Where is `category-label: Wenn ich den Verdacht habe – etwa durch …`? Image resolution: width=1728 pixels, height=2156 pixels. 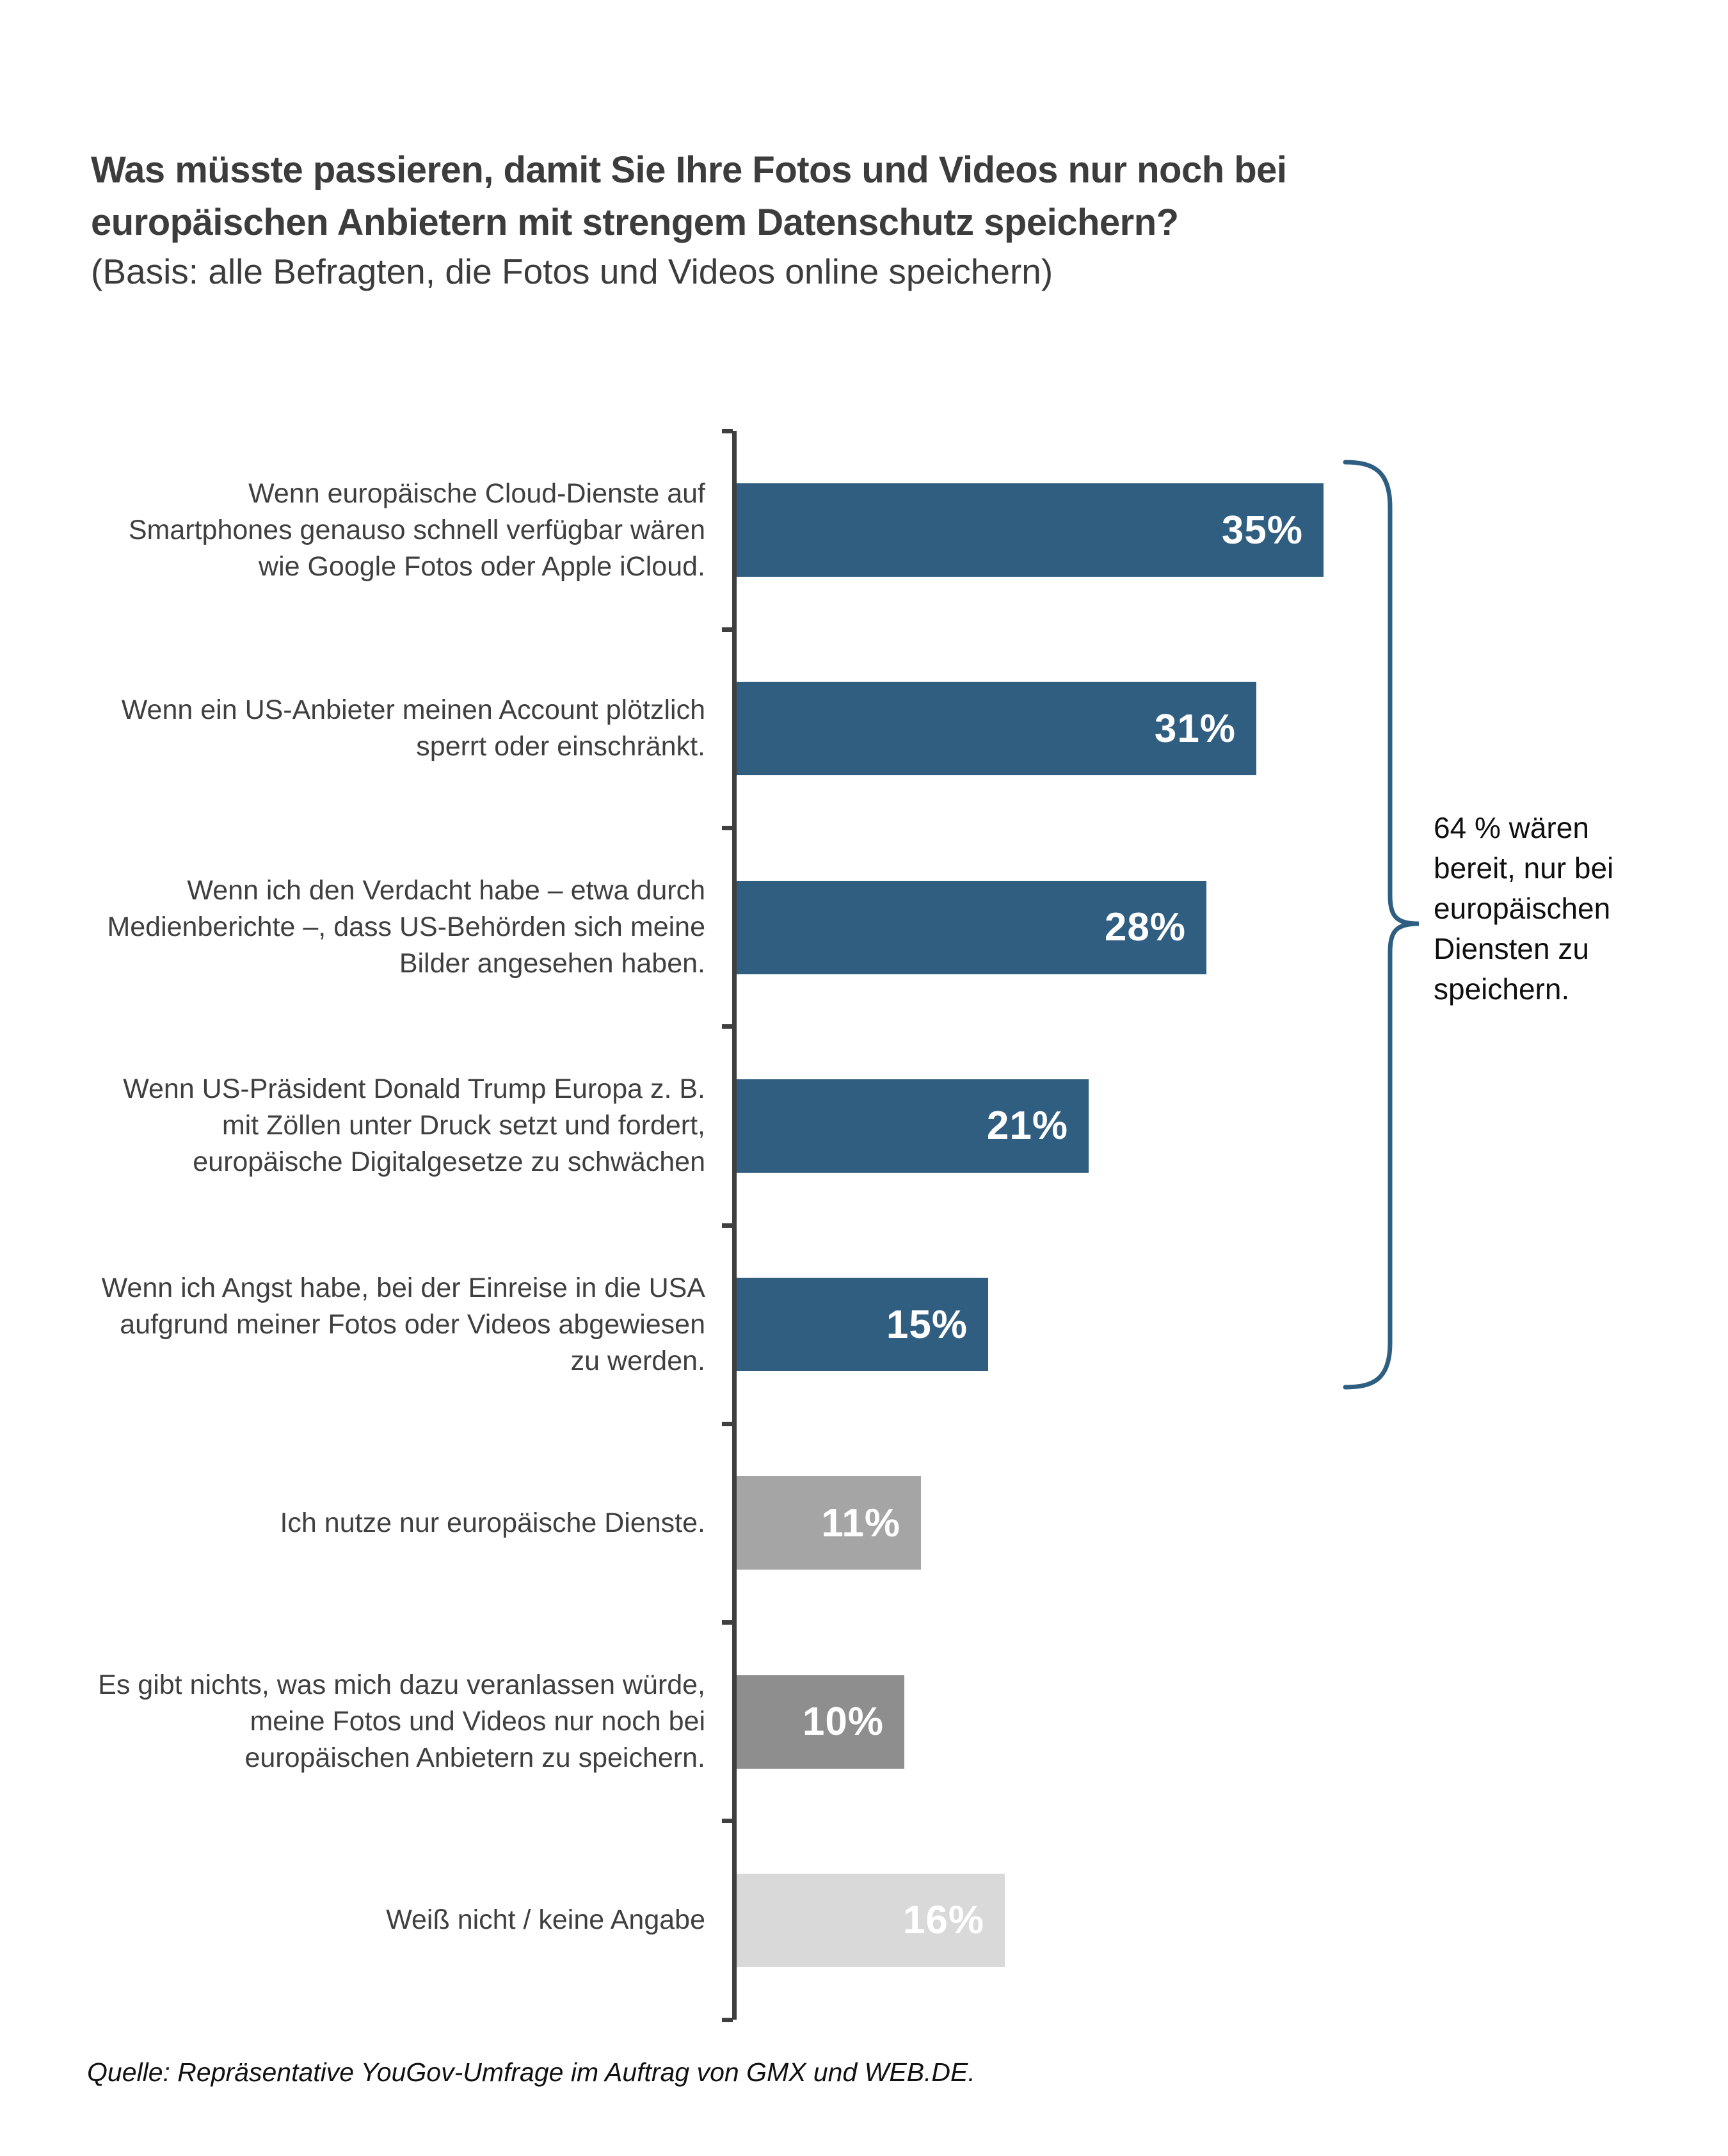
category-label: Wenn ich den Verdacht habe – etwa durch … is located at coordinates (406, 927).